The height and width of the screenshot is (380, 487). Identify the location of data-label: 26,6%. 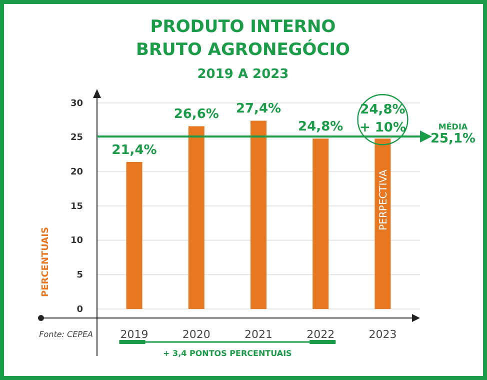
(196, 114).